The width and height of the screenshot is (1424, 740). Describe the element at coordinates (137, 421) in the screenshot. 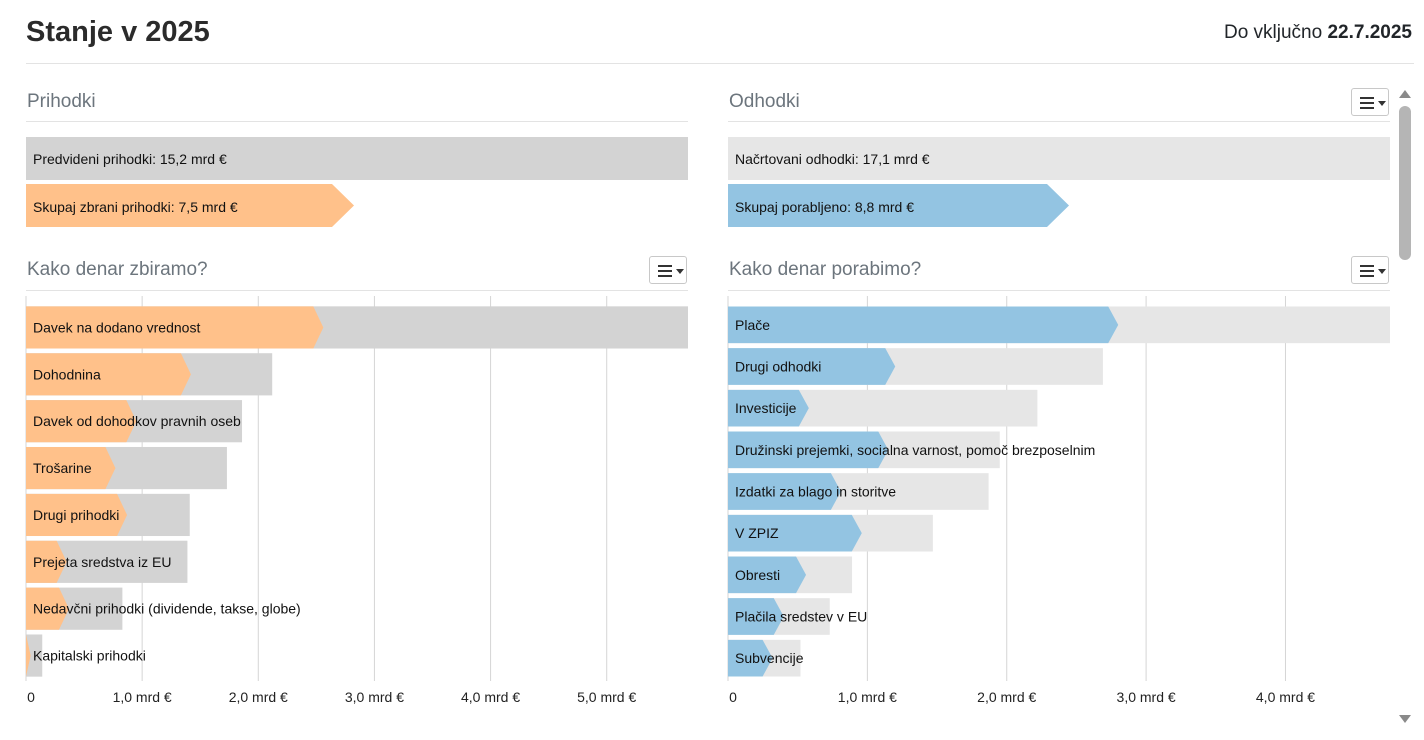

I see `category-label: Davek od dohodkov pravnih oseb` at that location.